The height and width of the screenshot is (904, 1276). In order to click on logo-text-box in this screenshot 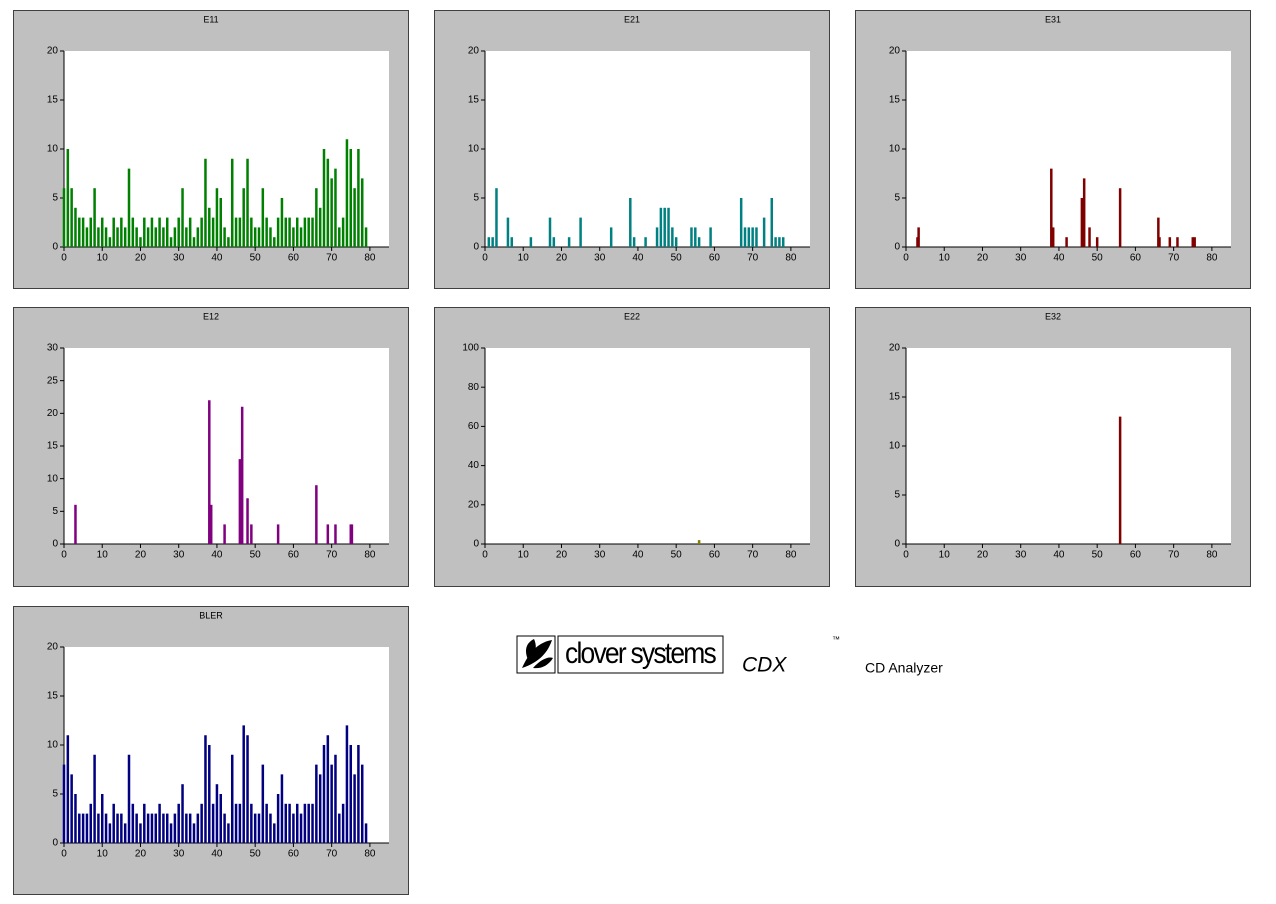, I will do `click(640, 654)`.